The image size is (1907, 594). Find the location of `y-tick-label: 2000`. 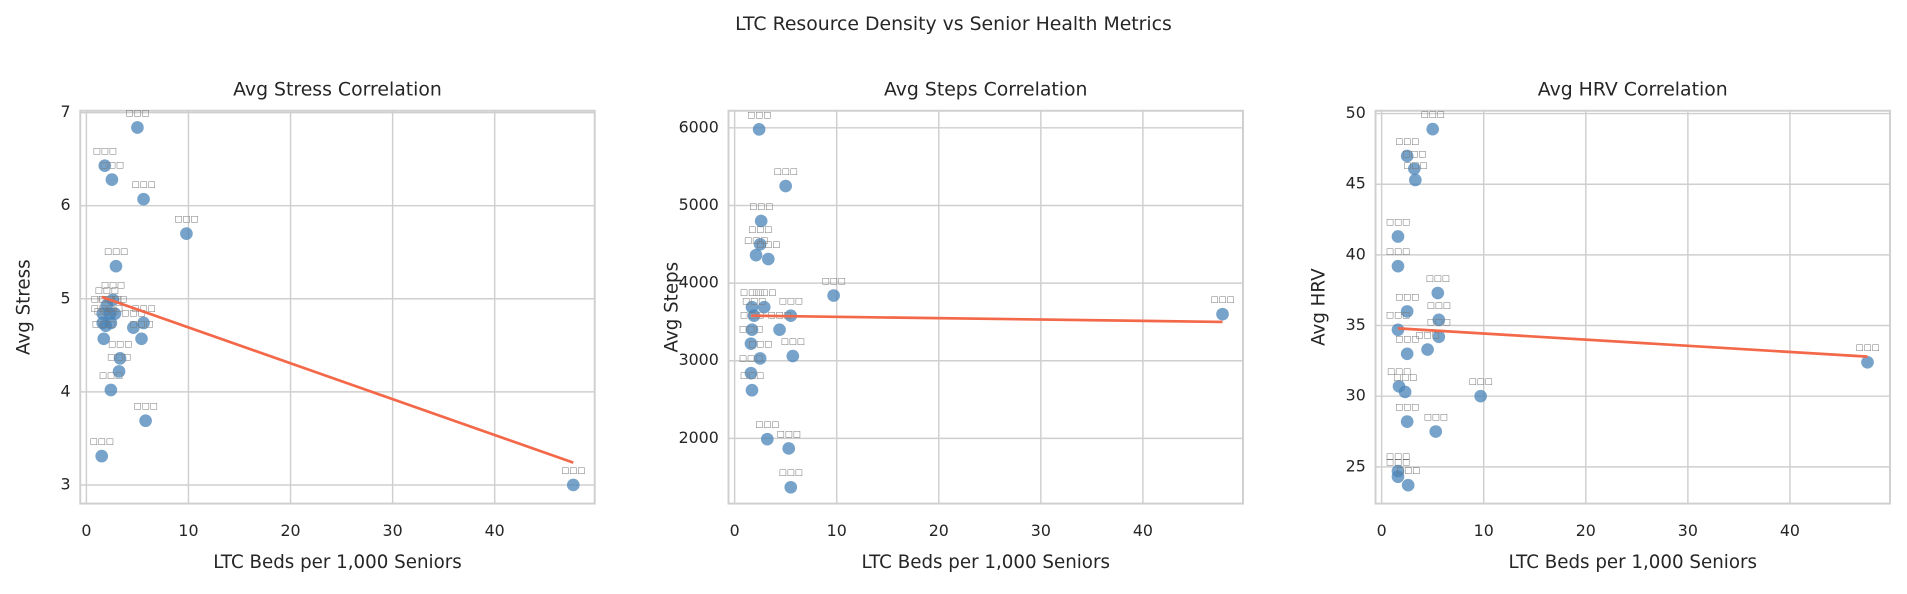

y-tick-label: 2000 is located at coordinates (699, 437).